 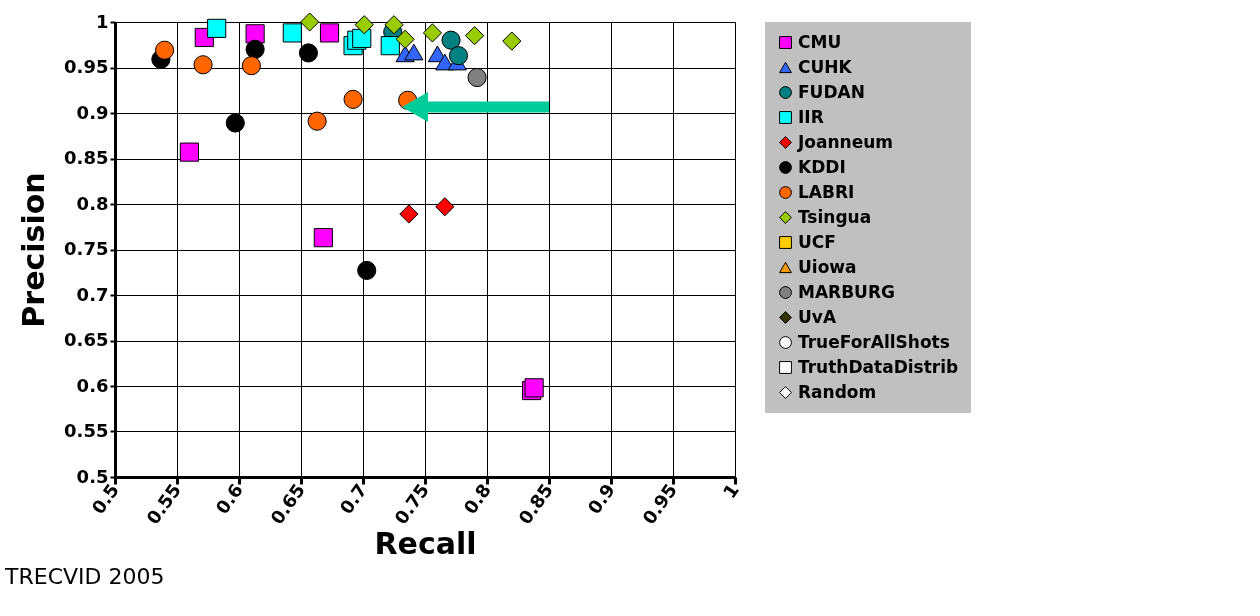 I want to click on legend-label: Random, so click(x=837, y=391).